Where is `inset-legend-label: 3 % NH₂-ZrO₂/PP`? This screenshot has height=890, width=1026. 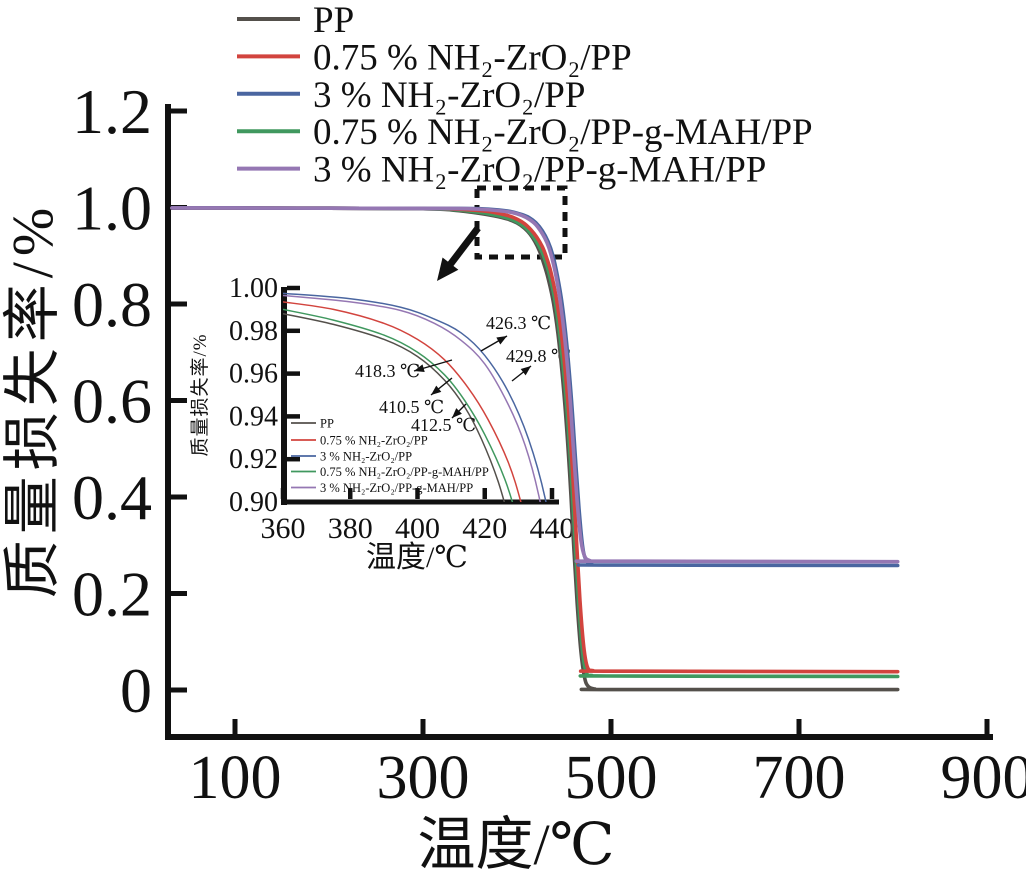 inset-legend-label: 3 % NH₂-ZrO₂/PP is located at coordinates (366, 457).